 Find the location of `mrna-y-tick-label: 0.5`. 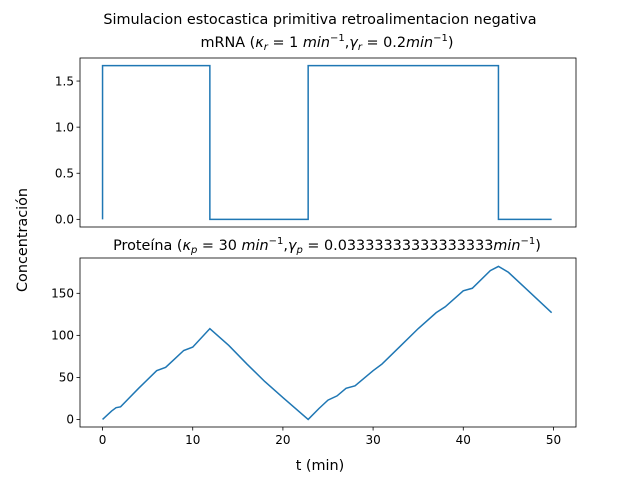

mrna-y-tick-label: 0.5 is located at coordinates (64, 174).